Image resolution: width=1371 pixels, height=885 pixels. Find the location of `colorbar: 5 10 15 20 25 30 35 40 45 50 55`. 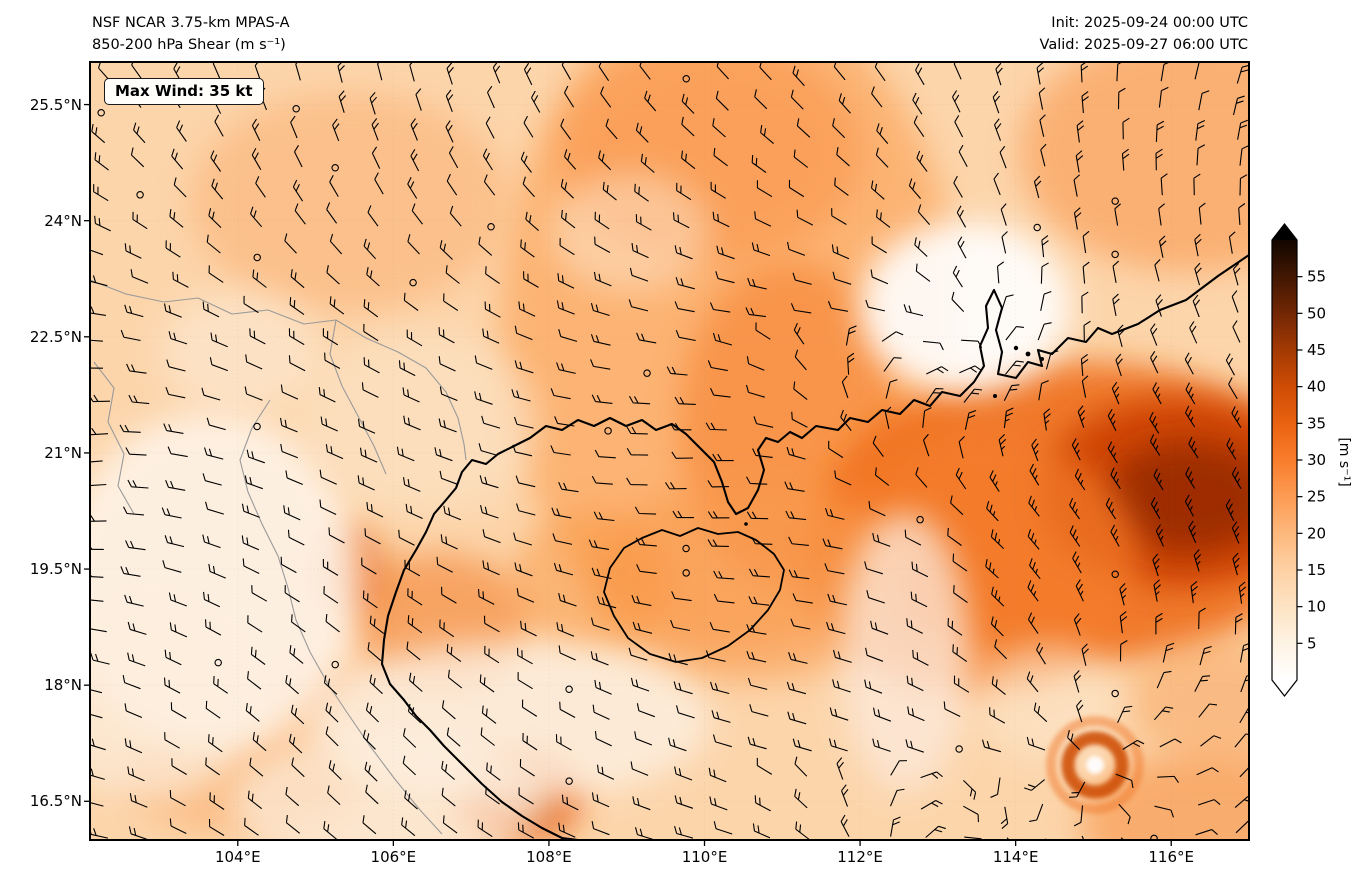

colorbar: 5 10 15 20 25 30 35 40 45 50 55 is located at coordinates (1298, 460).